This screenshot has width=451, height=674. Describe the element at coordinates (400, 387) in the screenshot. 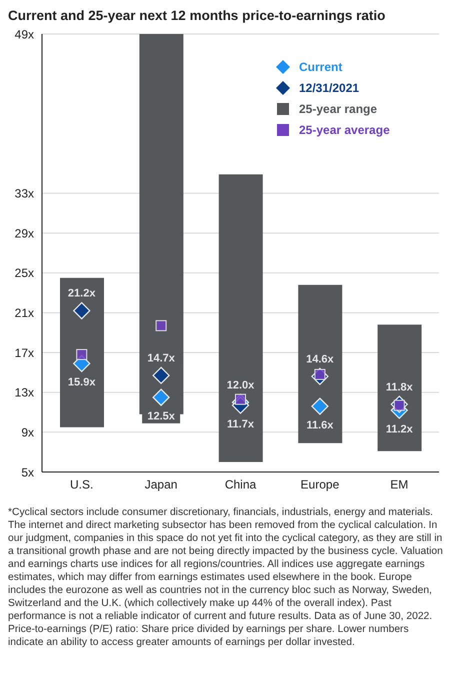

I see `data-label: 11.8x` at that location.